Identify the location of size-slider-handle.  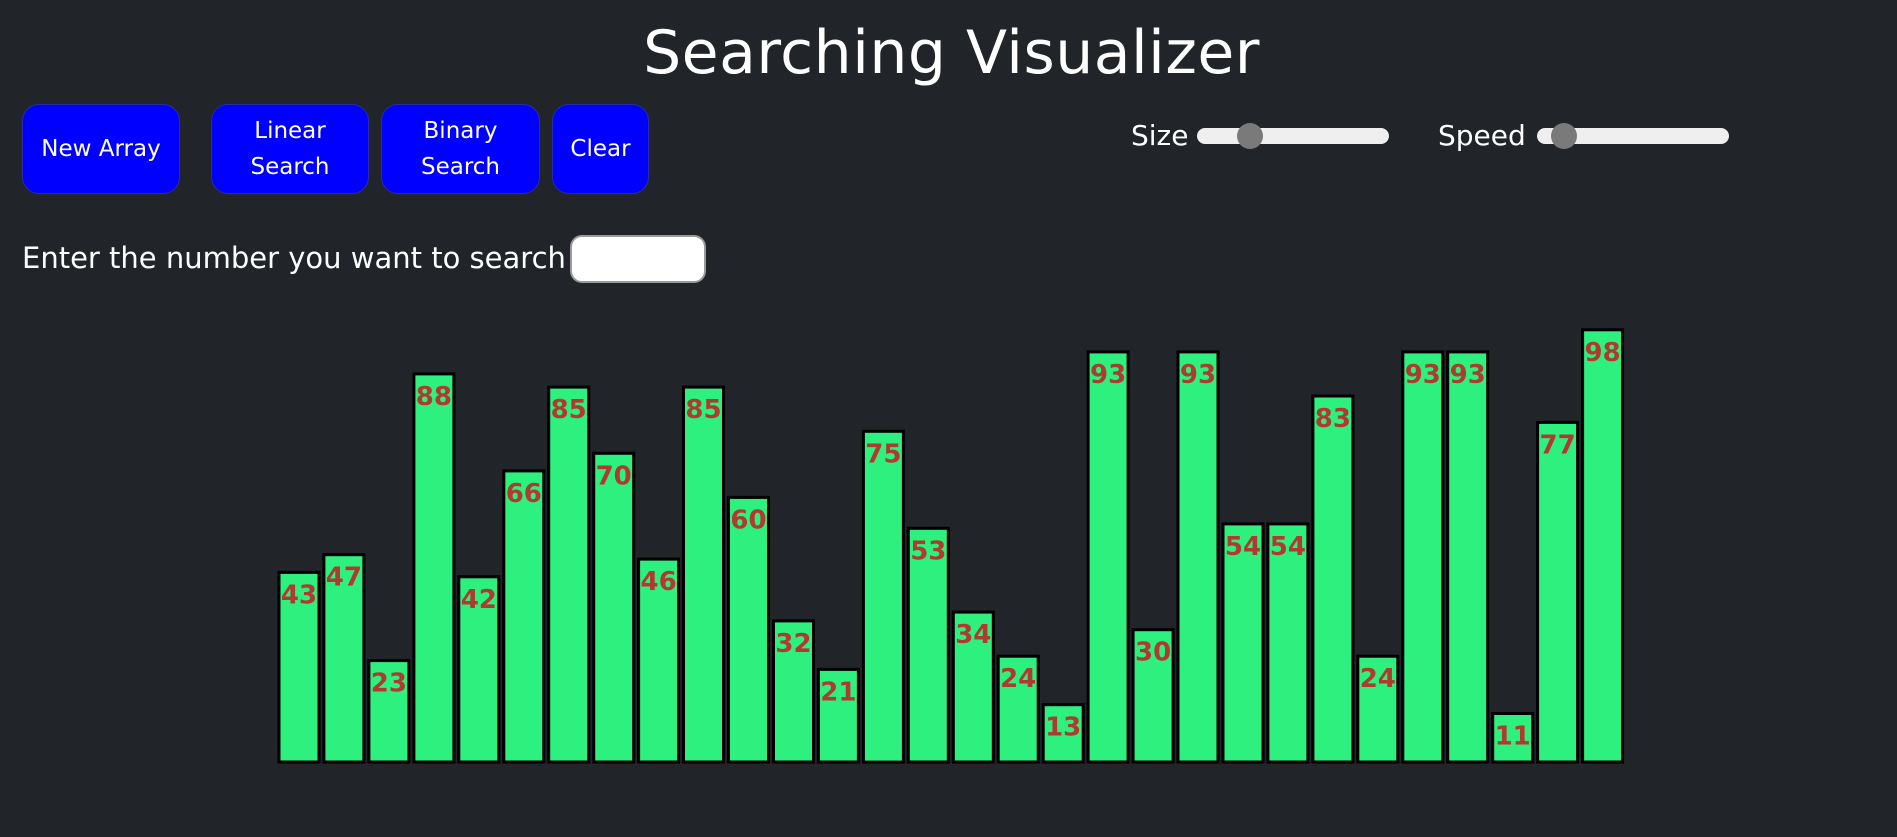
(1250, 136).